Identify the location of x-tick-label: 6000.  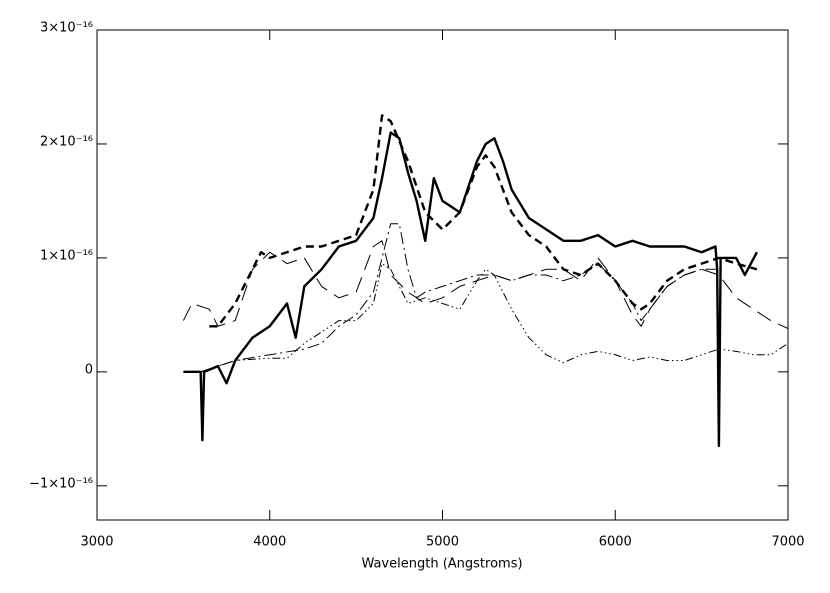
(615, 542).